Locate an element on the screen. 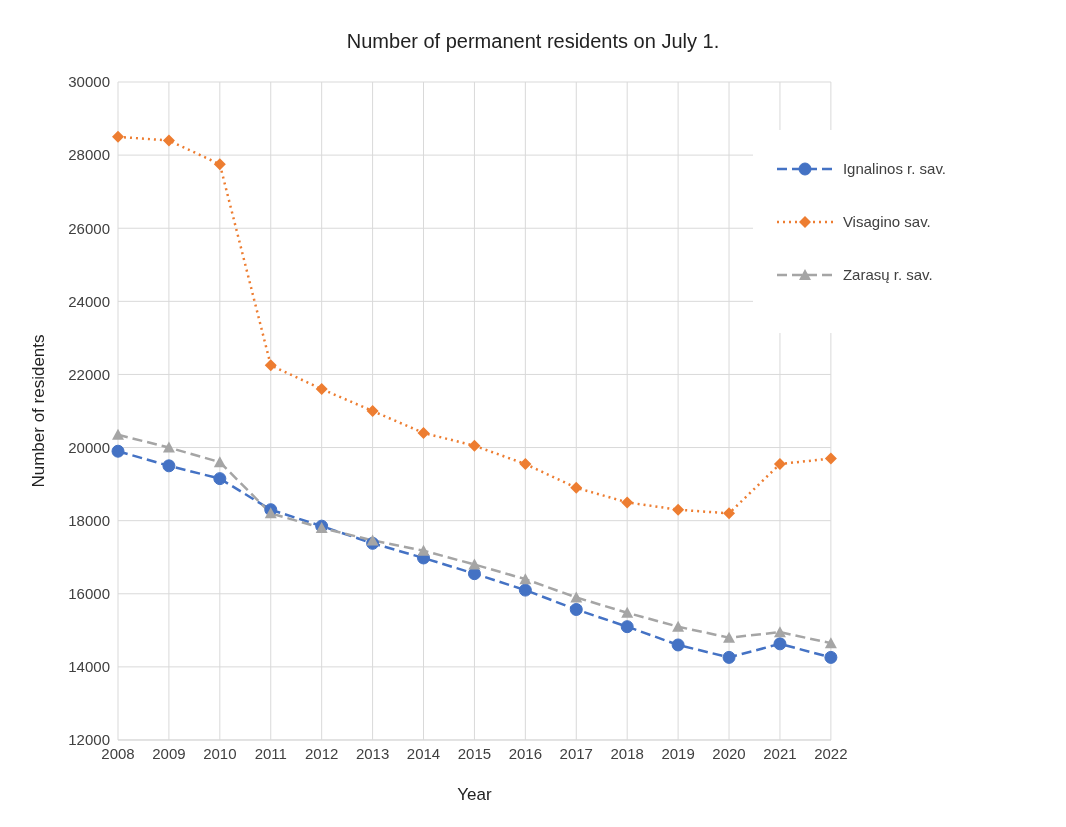 Image resolution: width=1066 pixels, height=827 pixels. x-tick-label: 2020 is located at coordinates (729, 753).